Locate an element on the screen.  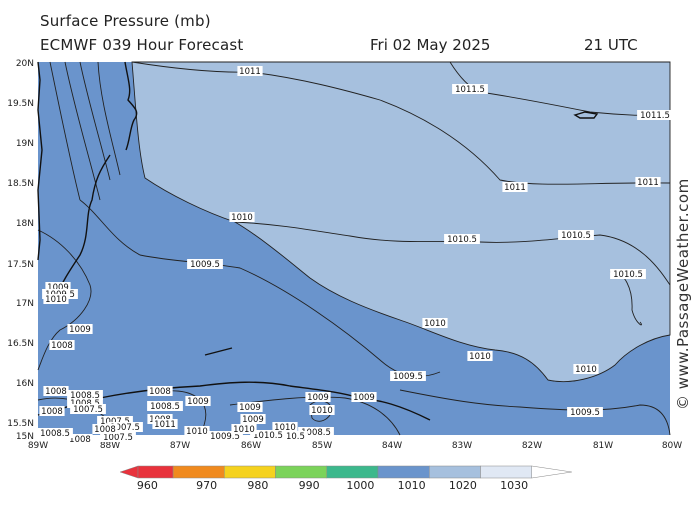
chart-title: Surface Pressure (mb) is located at coordinates (125, 21).